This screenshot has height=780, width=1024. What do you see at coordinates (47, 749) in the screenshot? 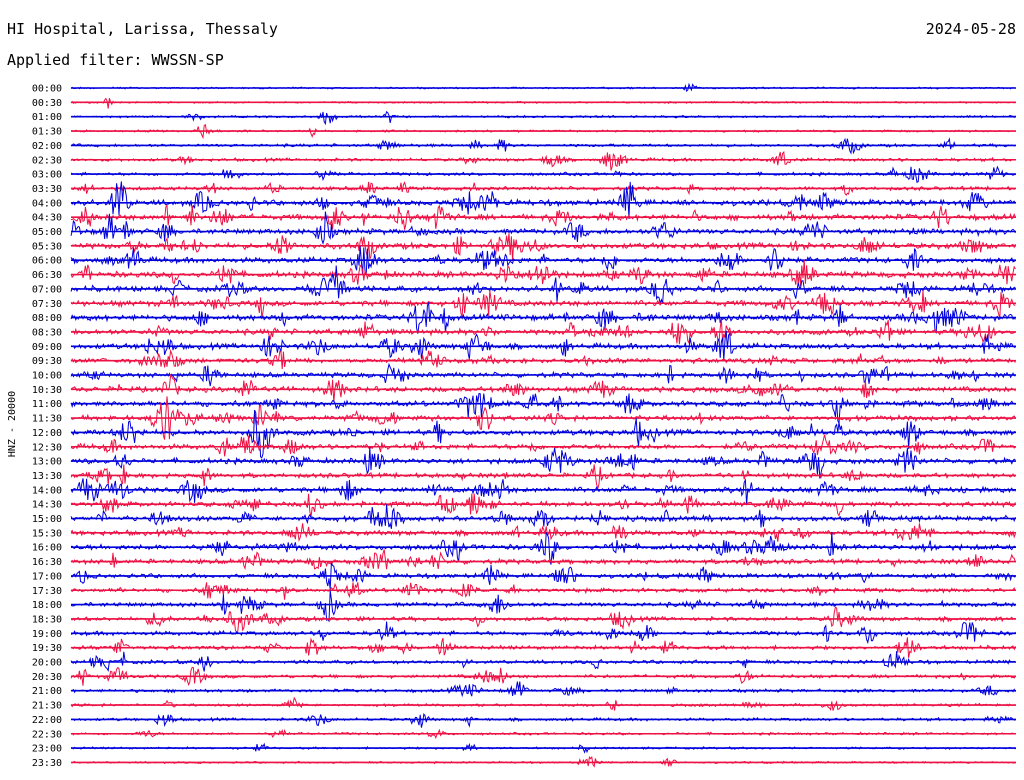
I see `row-time-label: 23:00` at bounding box center [47, 749].